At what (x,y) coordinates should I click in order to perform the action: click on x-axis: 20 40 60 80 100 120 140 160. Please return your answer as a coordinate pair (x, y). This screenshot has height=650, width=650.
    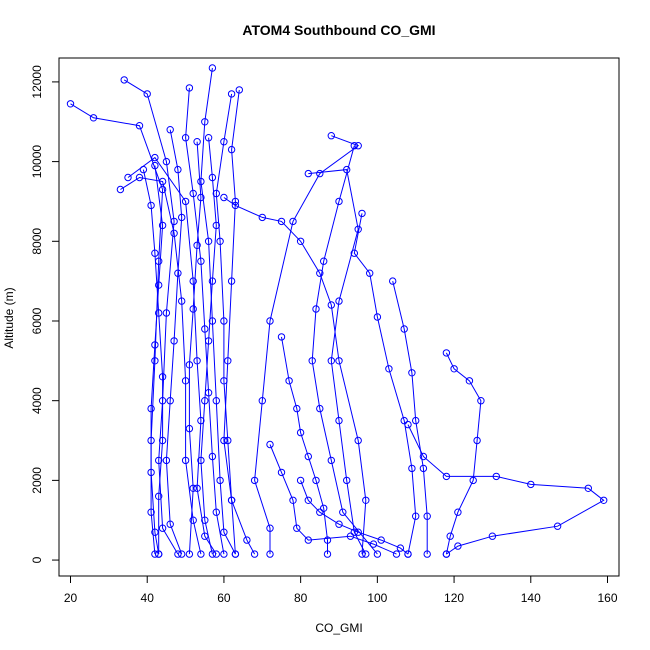
    Looking at the image, I should click on (341, 590).